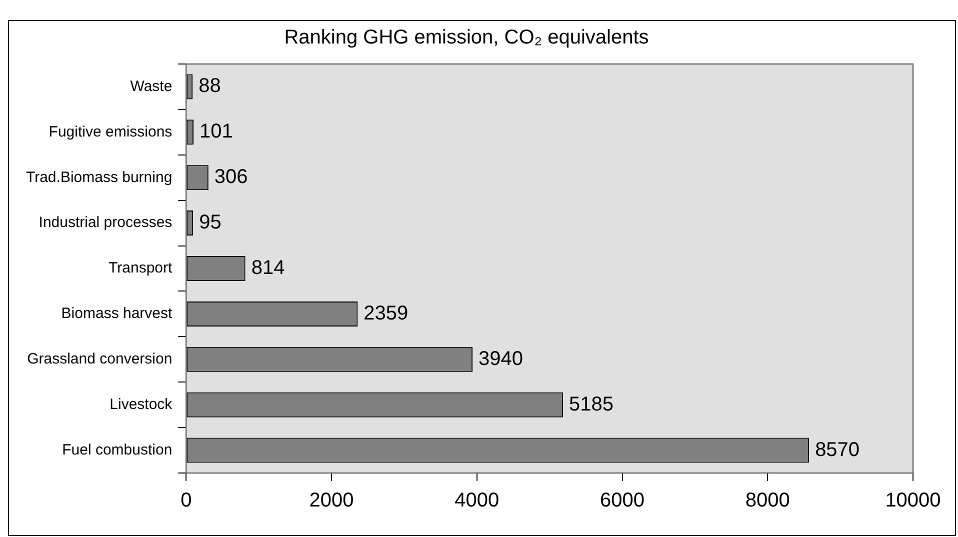 This screenshot has height=537, width=958. What do you see at coordinates (466, 37) in the screenshot?
I see `chart-title: Ranking GHG emission, CO₂ equivalents` at bounding box center [466, 37].